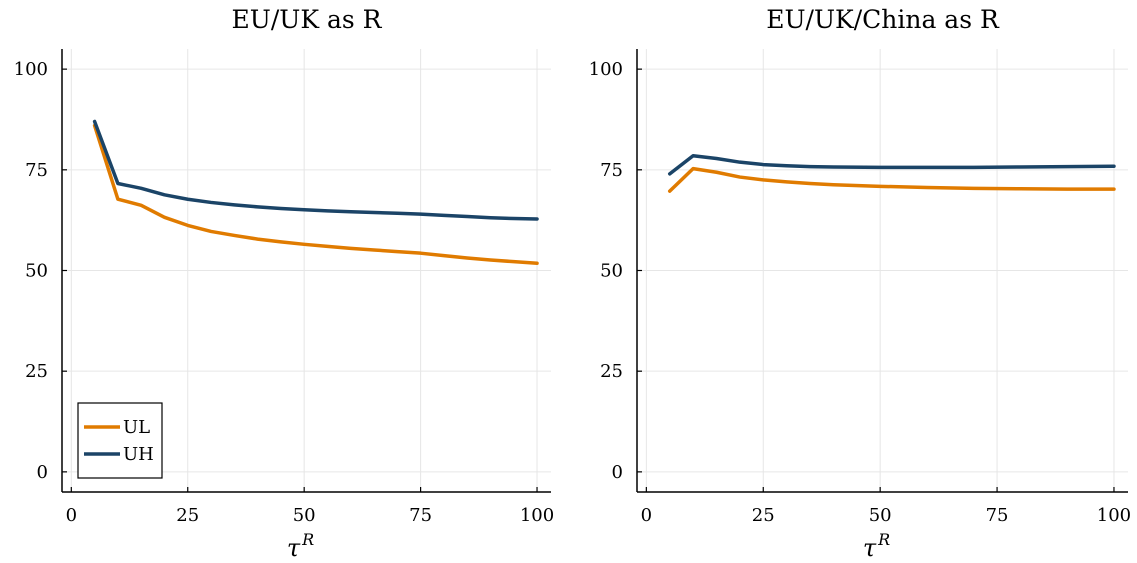  What do you see at coordinates (42, 472) in the screenshot?
I see `left-y-tick-label: 0` at bounding box center [42, 472].